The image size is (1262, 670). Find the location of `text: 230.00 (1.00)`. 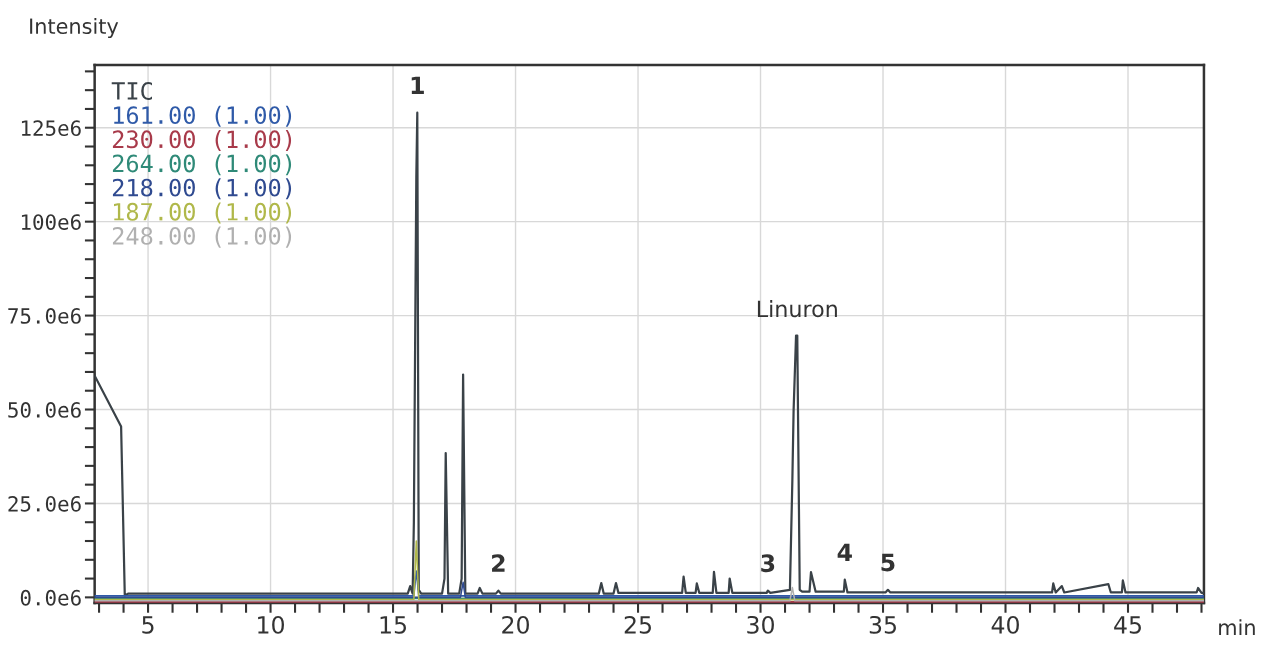

text: 230.00 (1.00) is located at coordinates (202, 140).